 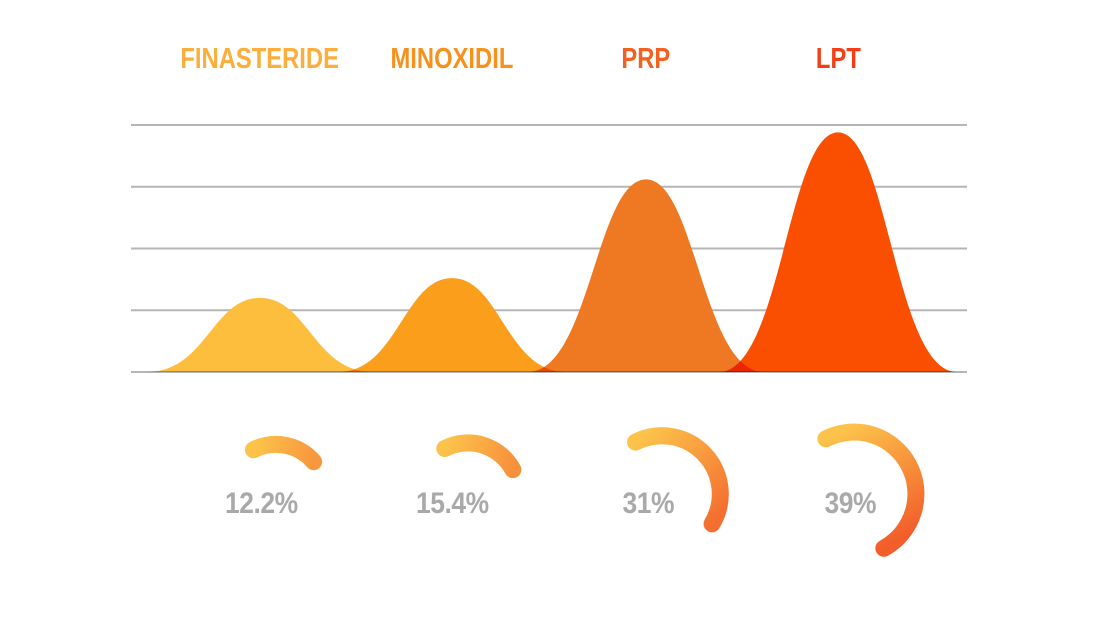 I want to click on percent-label-finasteride: 12.2%, so click(x=261, y=504).